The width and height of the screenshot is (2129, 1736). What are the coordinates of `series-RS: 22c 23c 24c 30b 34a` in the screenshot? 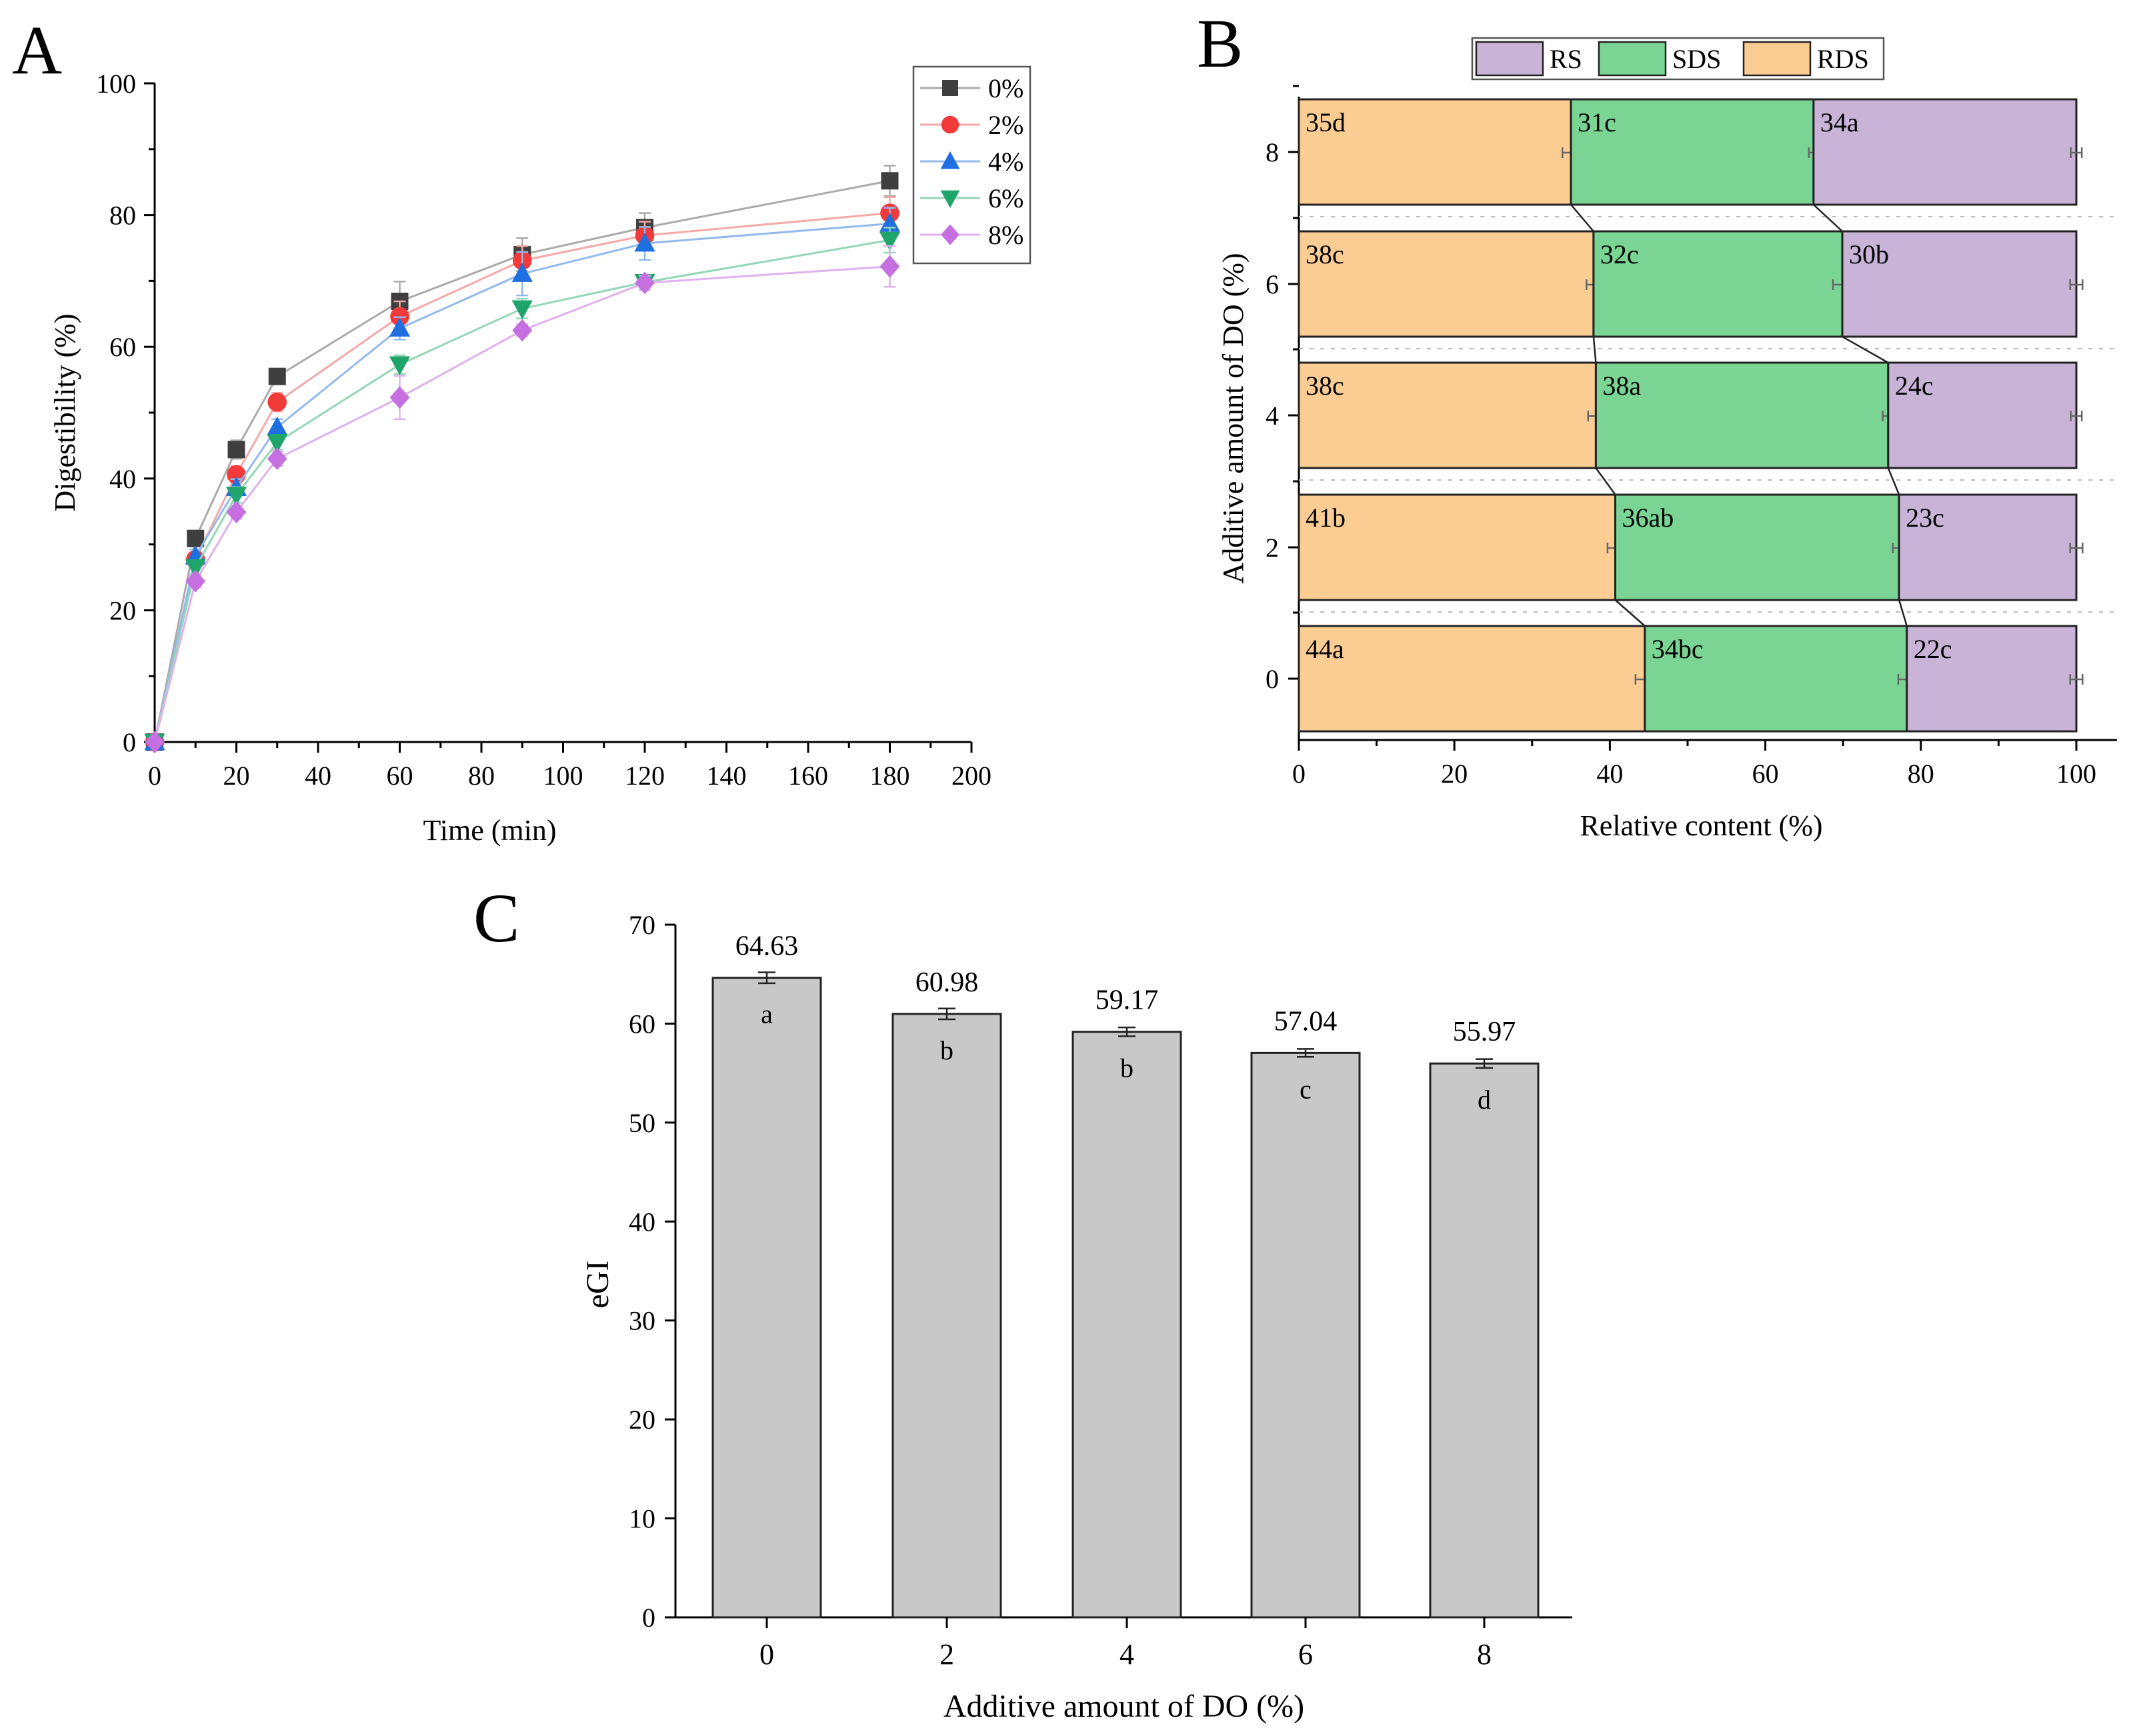 It's located at (1948, 415).